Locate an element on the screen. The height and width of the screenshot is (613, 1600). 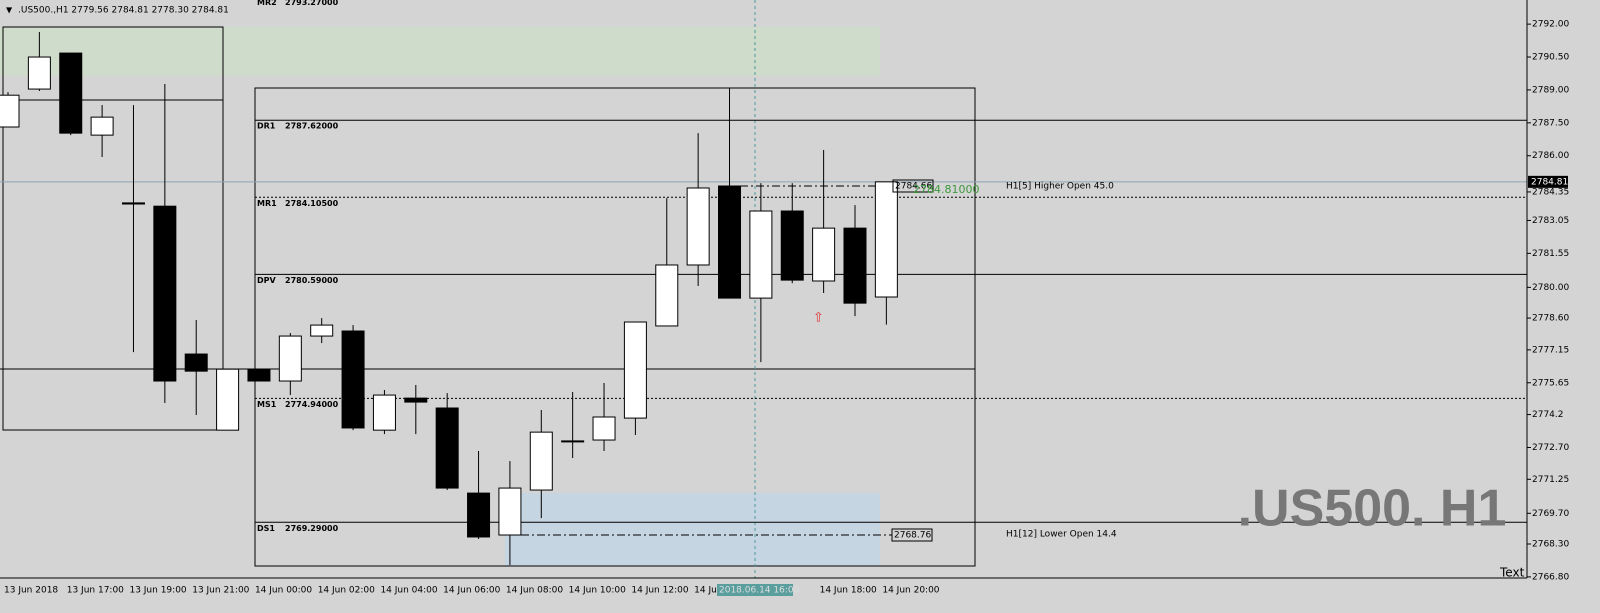
x-tick-label: 14 Jun 00:00 is located at coordinates (283, 591).